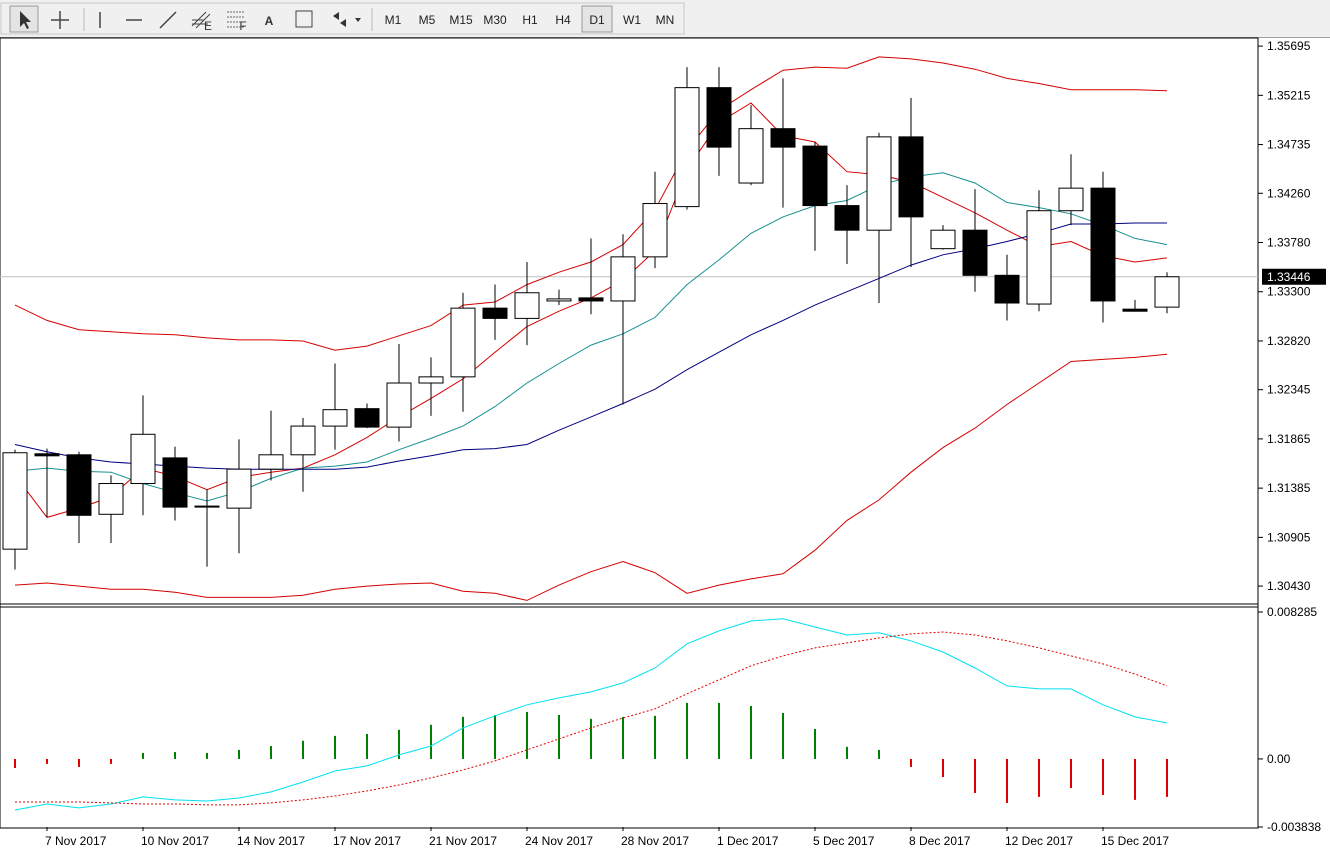 The width and height of the screenshot is (1330, 855). Describe the element at coordinates (201, 20) in the screenshot. I see `channel-icon` at that location.